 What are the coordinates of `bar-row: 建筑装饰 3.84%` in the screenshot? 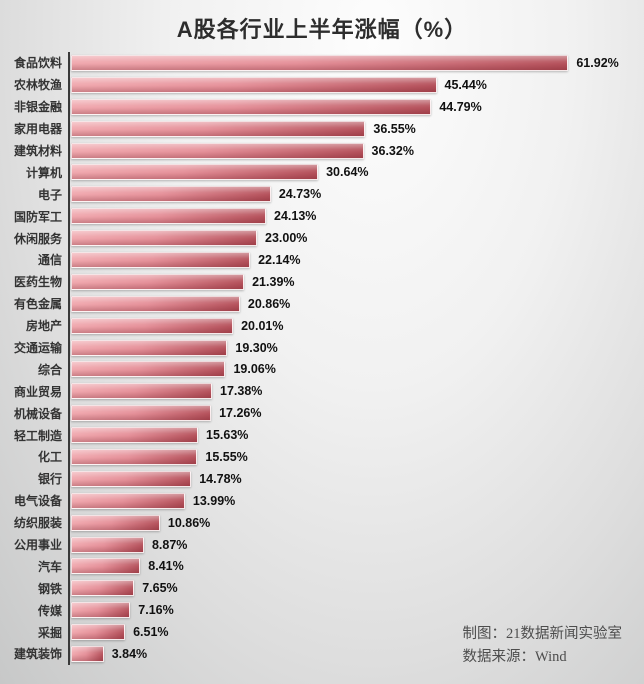 It's located at (322, 654).